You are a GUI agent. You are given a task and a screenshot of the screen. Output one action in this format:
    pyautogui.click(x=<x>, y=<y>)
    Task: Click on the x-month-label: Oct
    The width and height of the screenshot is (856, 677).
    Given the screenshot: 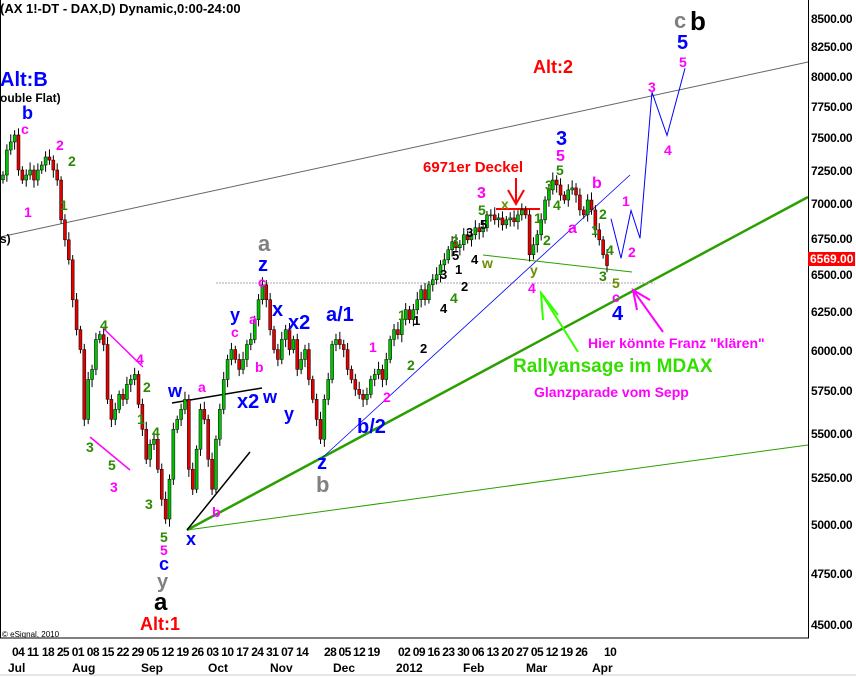 What is the action you would take?
    pyautogui.click(x=218, y=668)
    